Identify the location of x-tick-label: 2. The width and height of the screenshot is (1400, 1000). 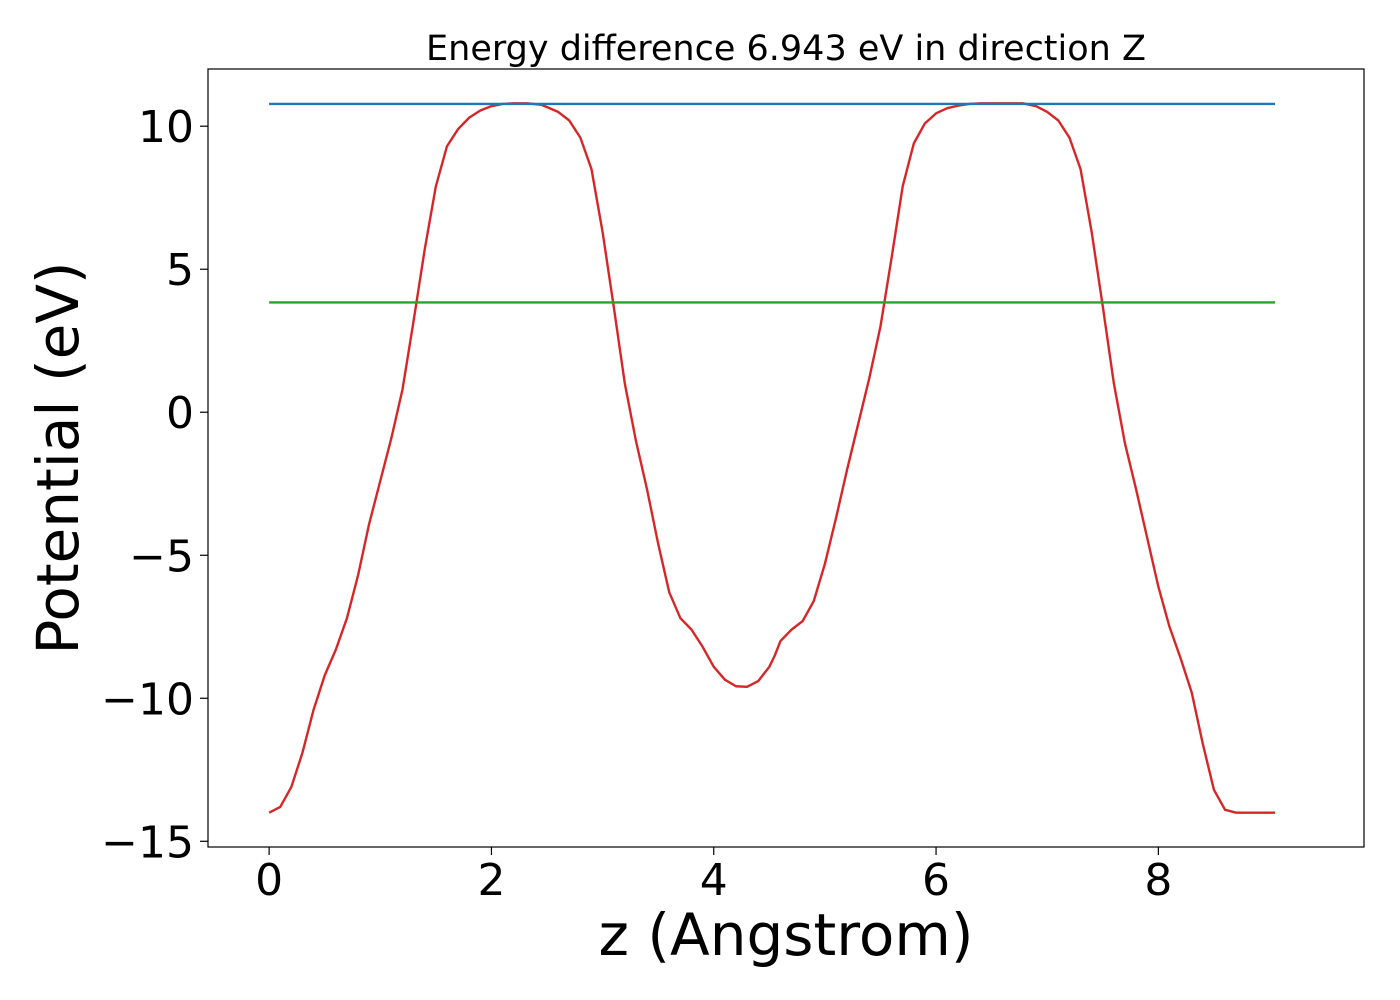
(491, 880).